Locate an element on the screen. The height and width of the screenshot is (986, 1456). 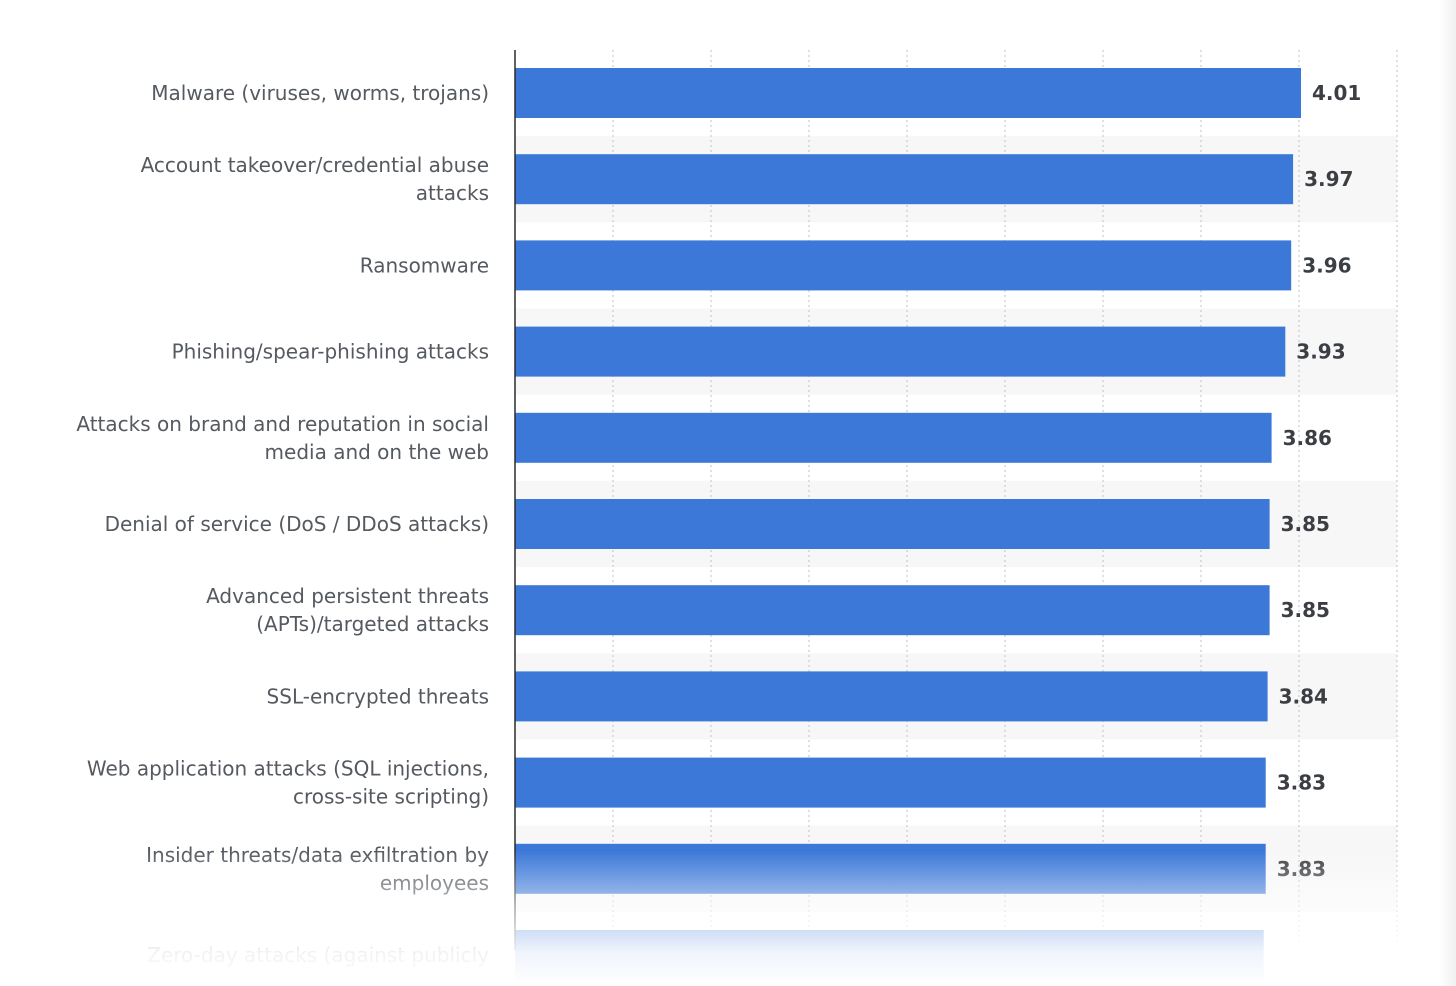
value-label: 3.93 is located at coordinates (1320, 352).